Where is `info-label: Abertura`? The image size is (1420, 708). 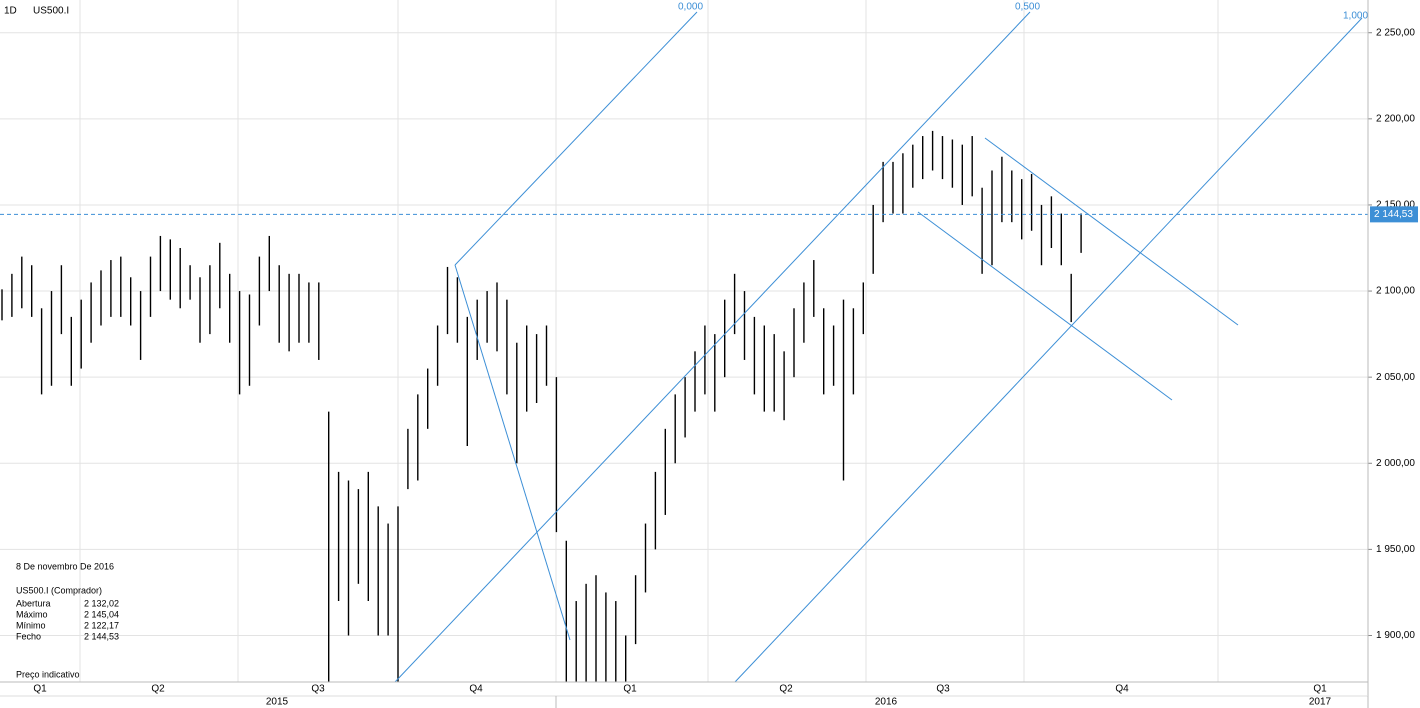 info-label: Abertura is located at coordinates (33, 603).